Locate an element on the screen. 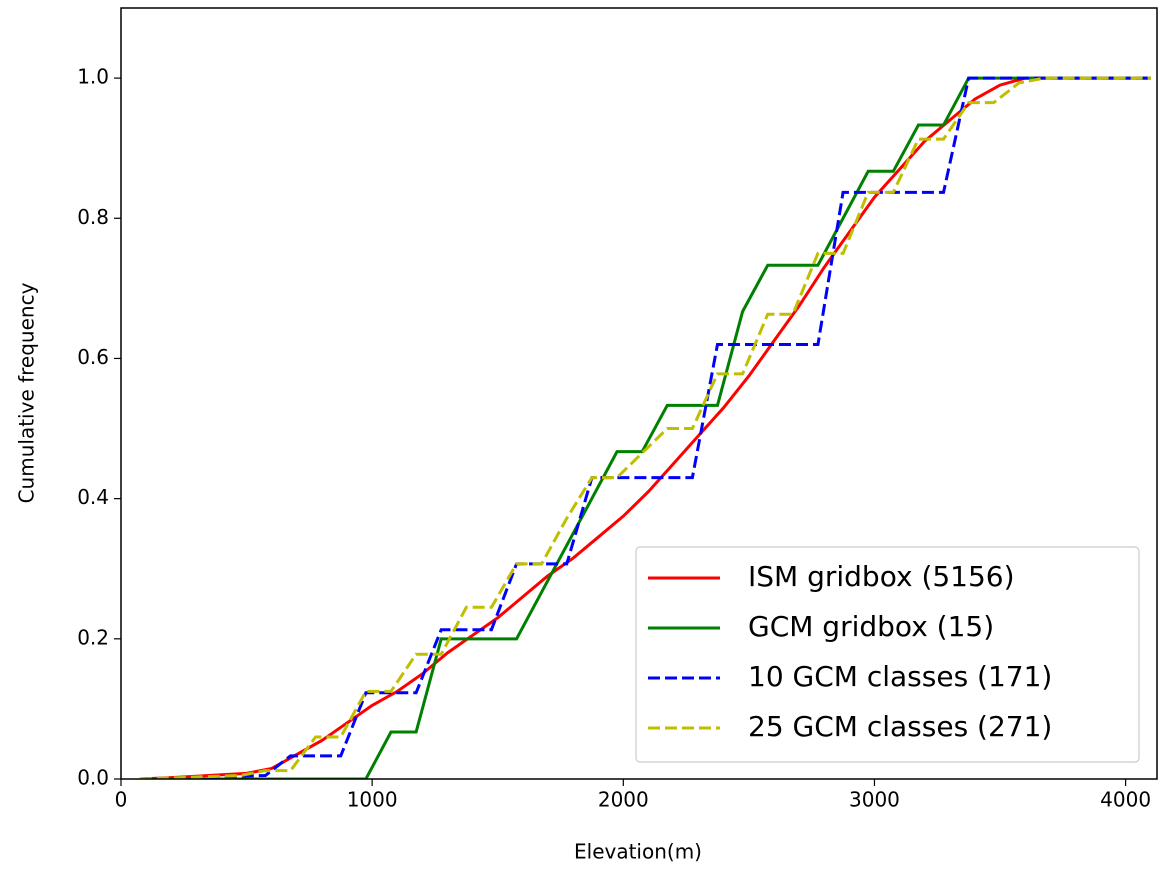  y-tick-label: 0.6 is located at coordinates (93, 357).